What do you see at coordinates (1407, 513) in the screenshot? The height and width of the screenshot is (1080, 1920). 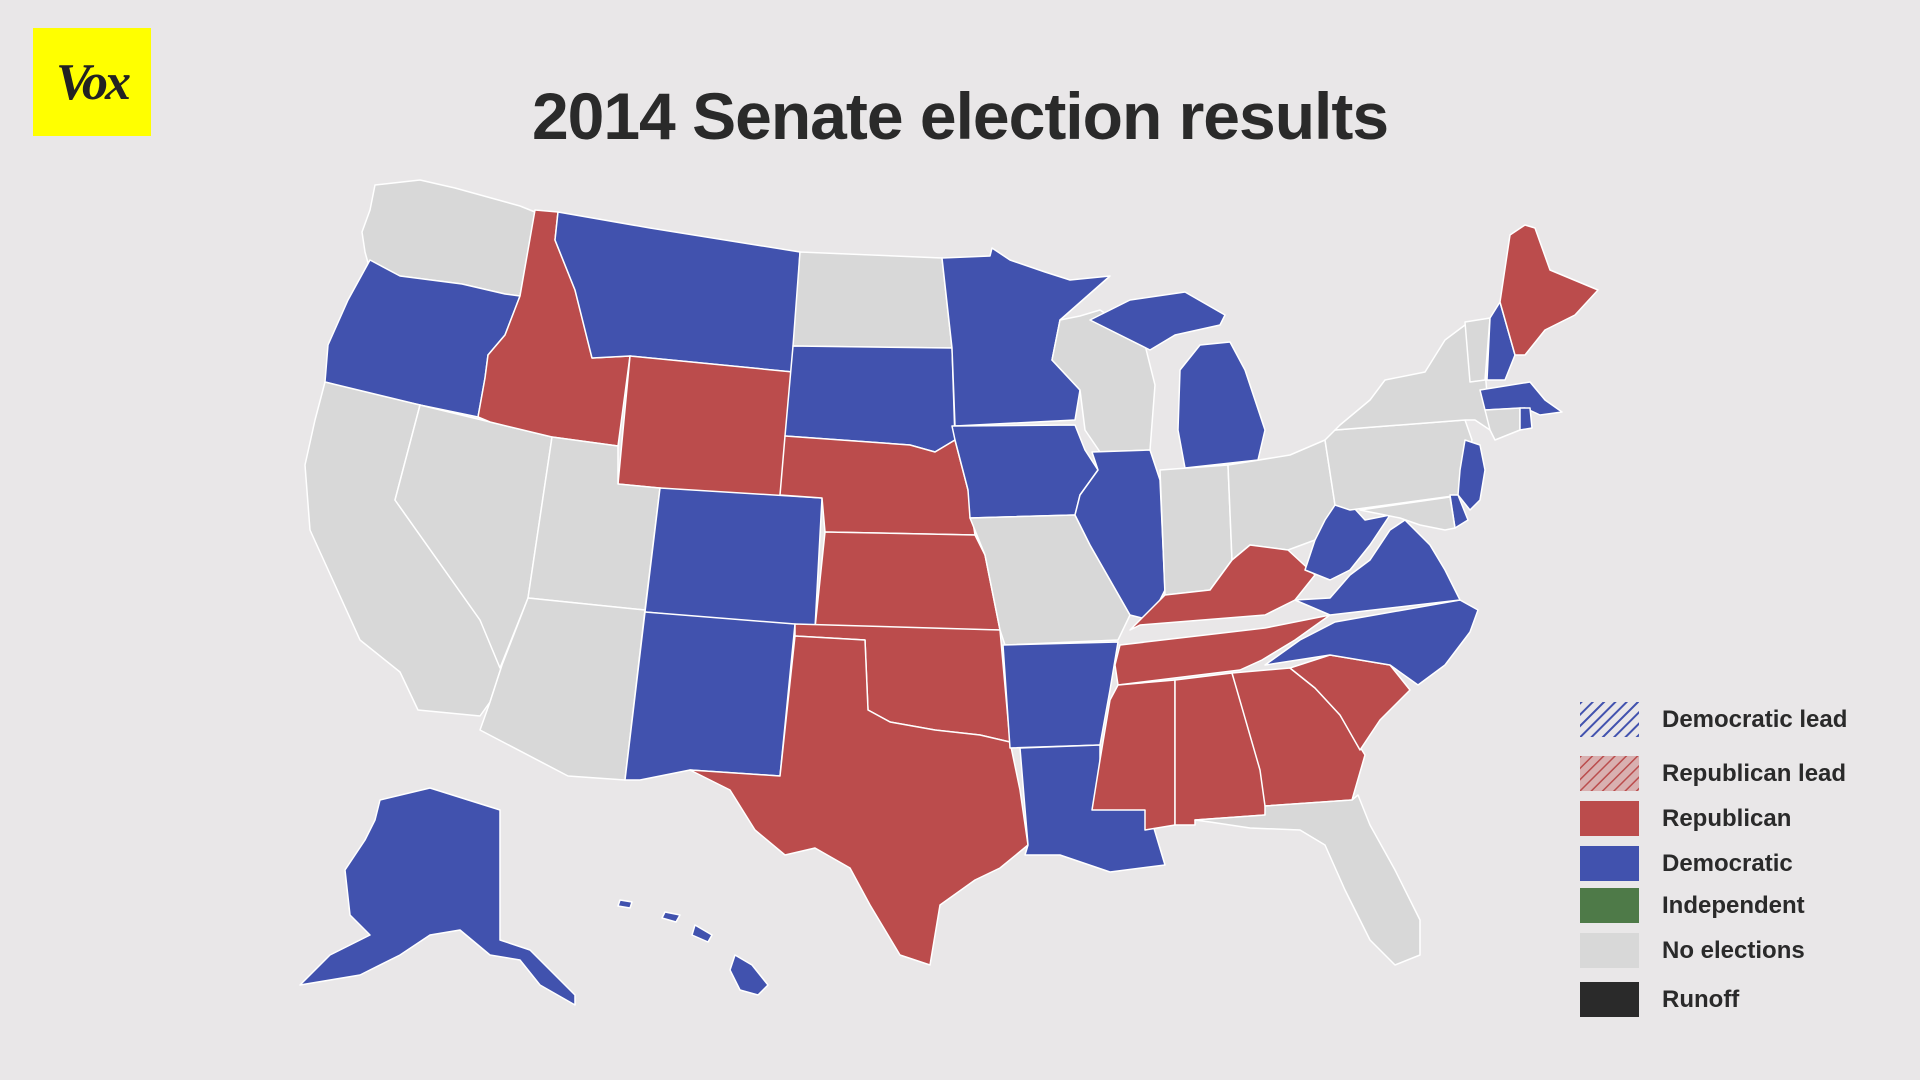 I see `state-MD` at bounding box center [1407, 513].